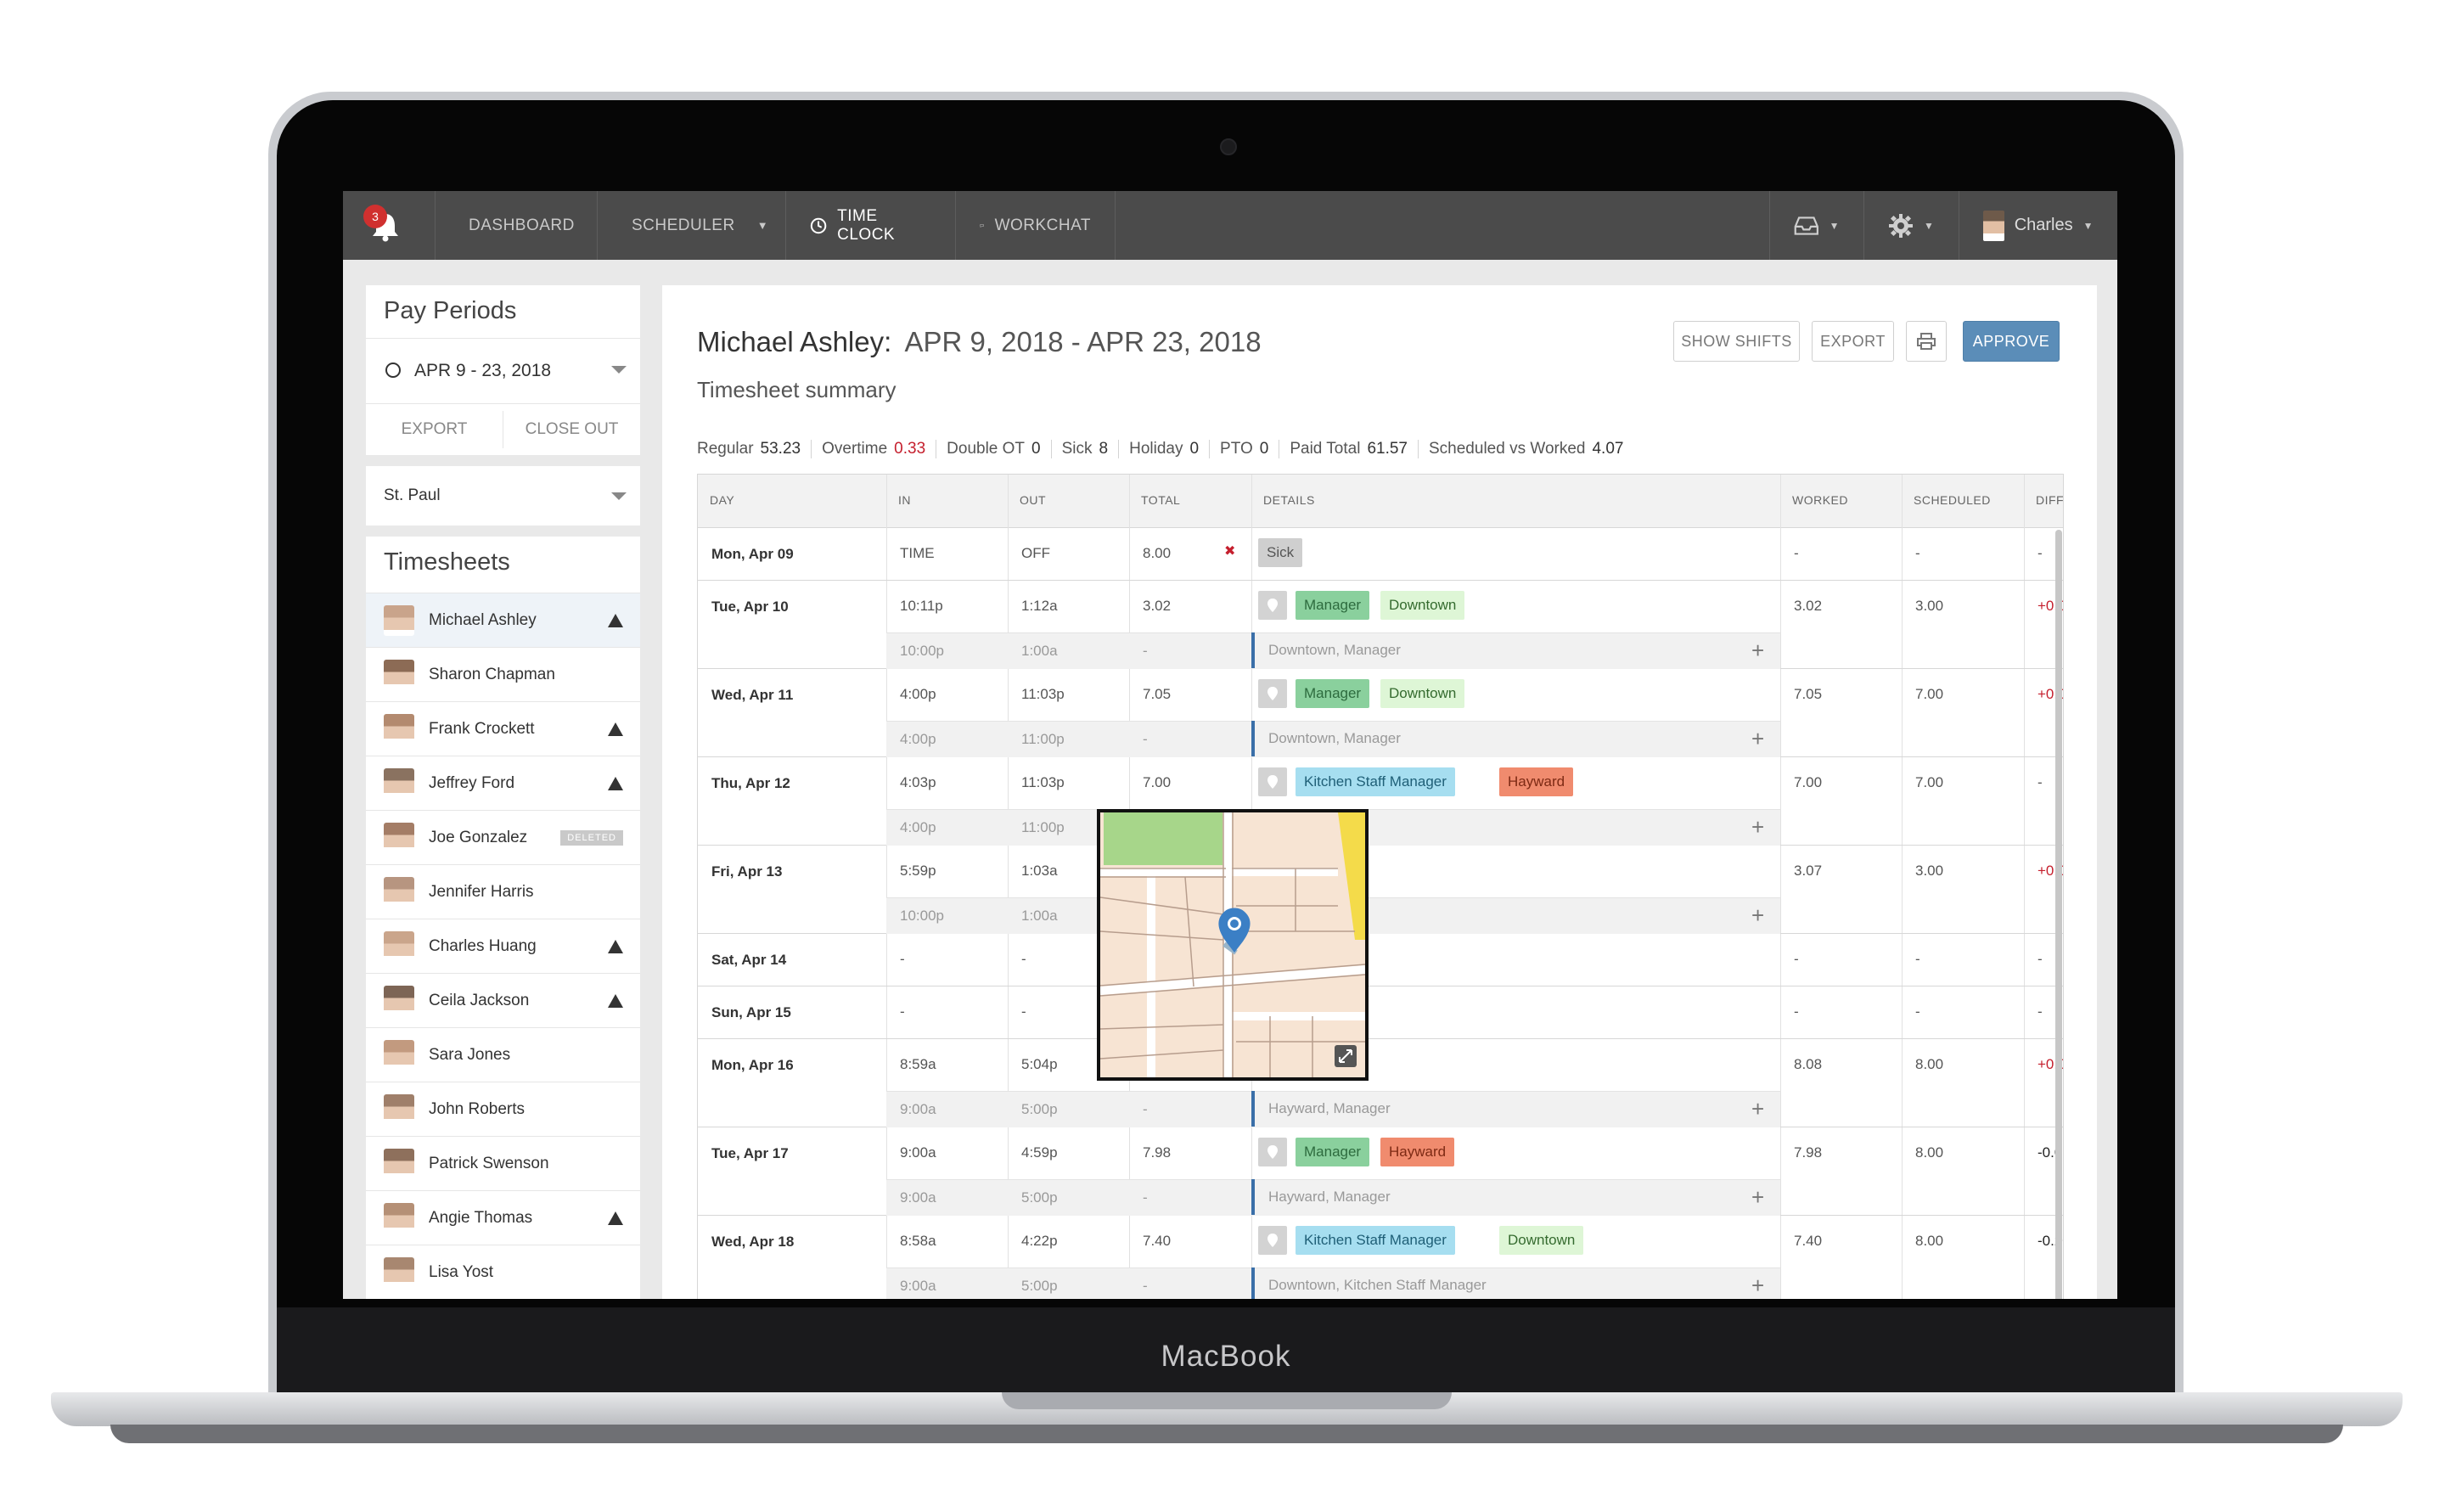 The image size is (2445, 1512). What do you see at coordinates (503, 1217) in the screenshot?
I see `timesheet-employee-row: Angie Thomas` at bounding box center [503, 1217].